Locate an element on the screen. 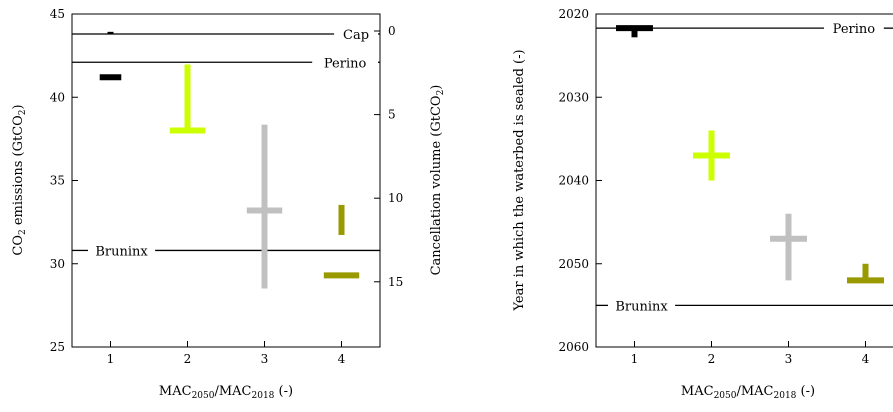 The height and width of the screenshot is (412, 893). x-tick-label-left: 3 is located at coordinates (265, 359).